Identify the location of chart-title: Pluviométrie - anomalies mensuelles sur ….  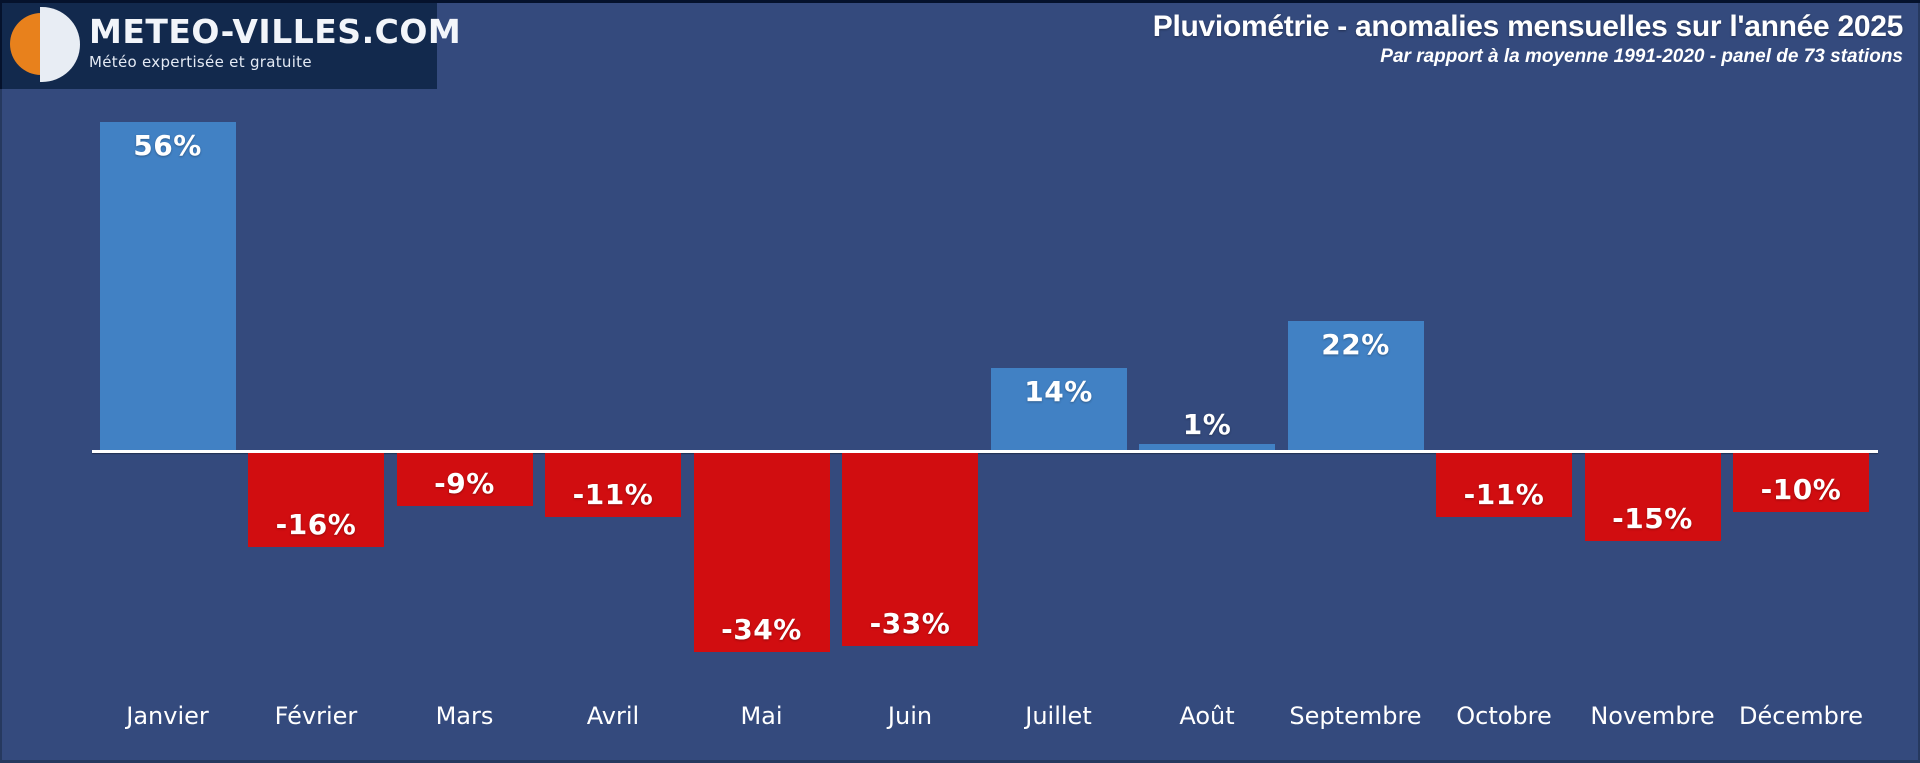
(1528, 26).